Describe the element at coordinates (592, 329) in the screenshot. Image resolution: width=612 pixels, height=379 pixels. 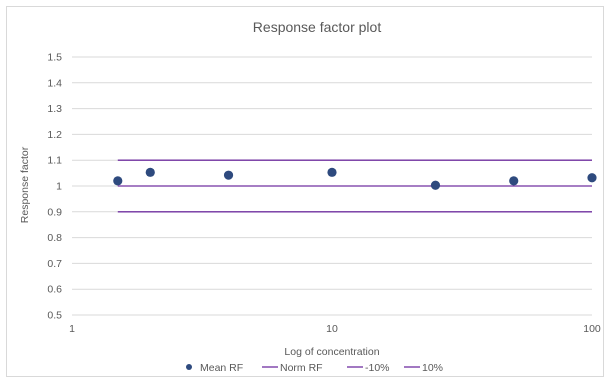
I see `x-tick-label: 100` at that location.